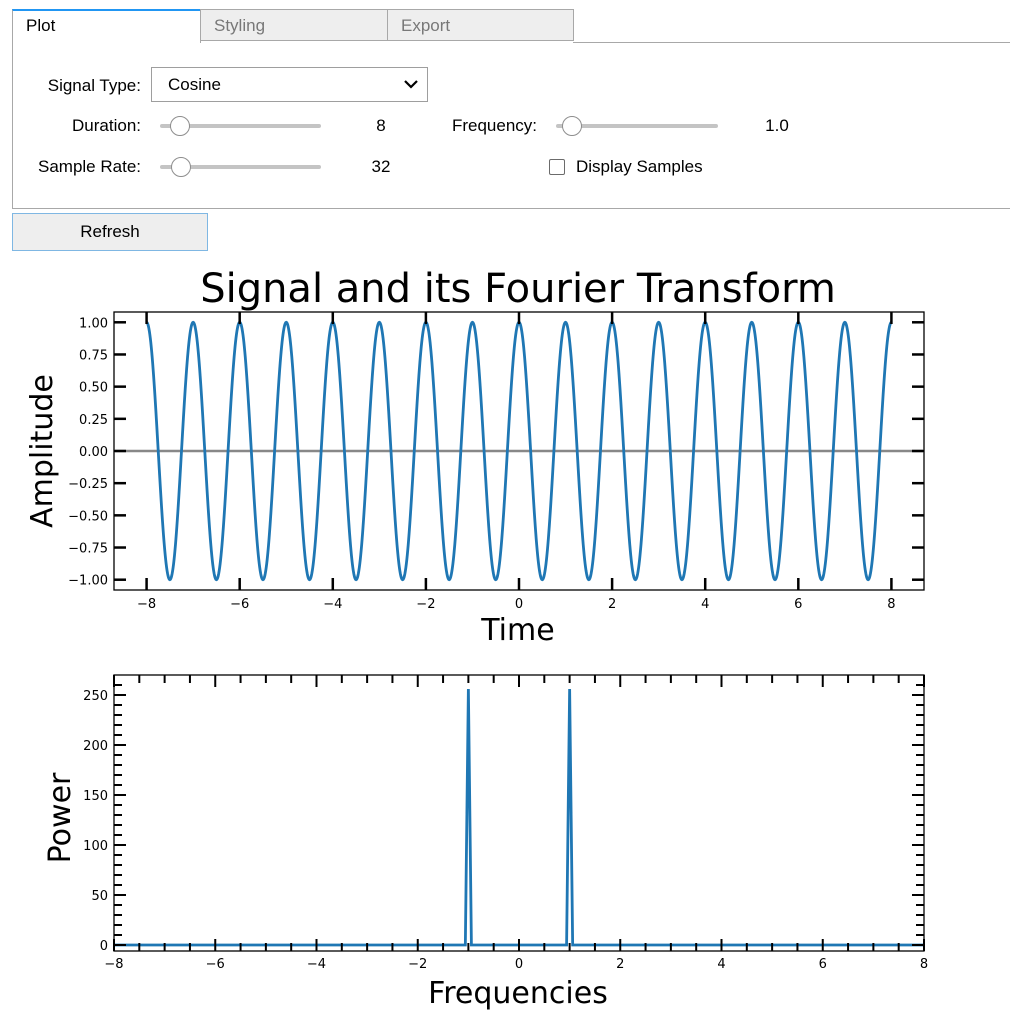 The image size is (1010, 1032). Describe the element at coordinates (95, 846) in the screenshot. I see `y-tick-label: 100` at that location.